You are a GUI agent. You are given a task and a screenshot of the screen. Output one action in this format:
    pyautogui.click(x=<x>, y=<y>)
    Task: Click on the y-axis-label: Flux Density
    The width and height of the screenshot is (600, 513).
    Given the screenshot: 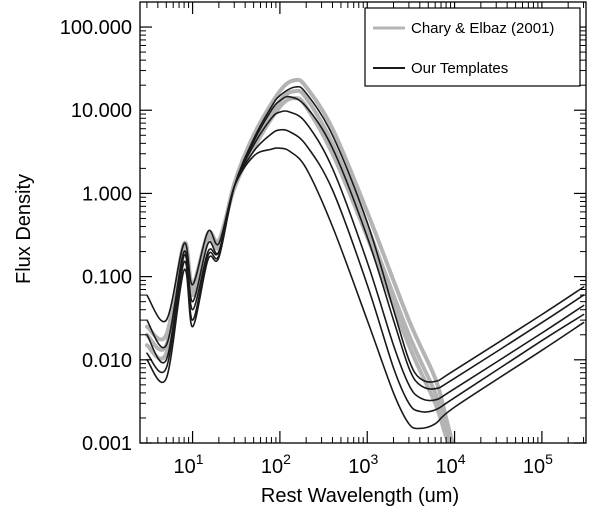 What is the action you would take?
    pyautogui.click(x=24, y=229)
    